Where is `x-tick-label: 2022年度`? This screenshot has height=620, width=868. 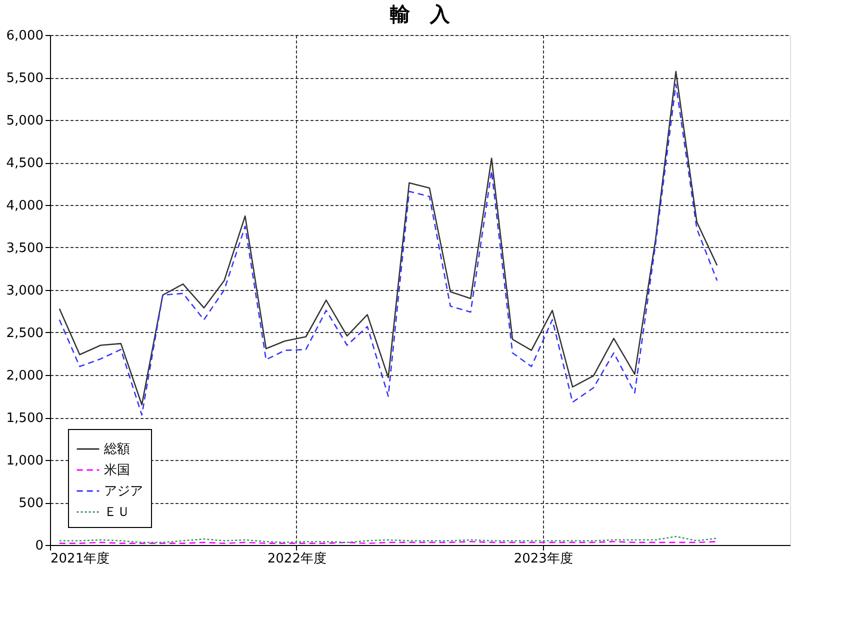
x-tick-label: 2022年度 is located at coordinates (296, 558).